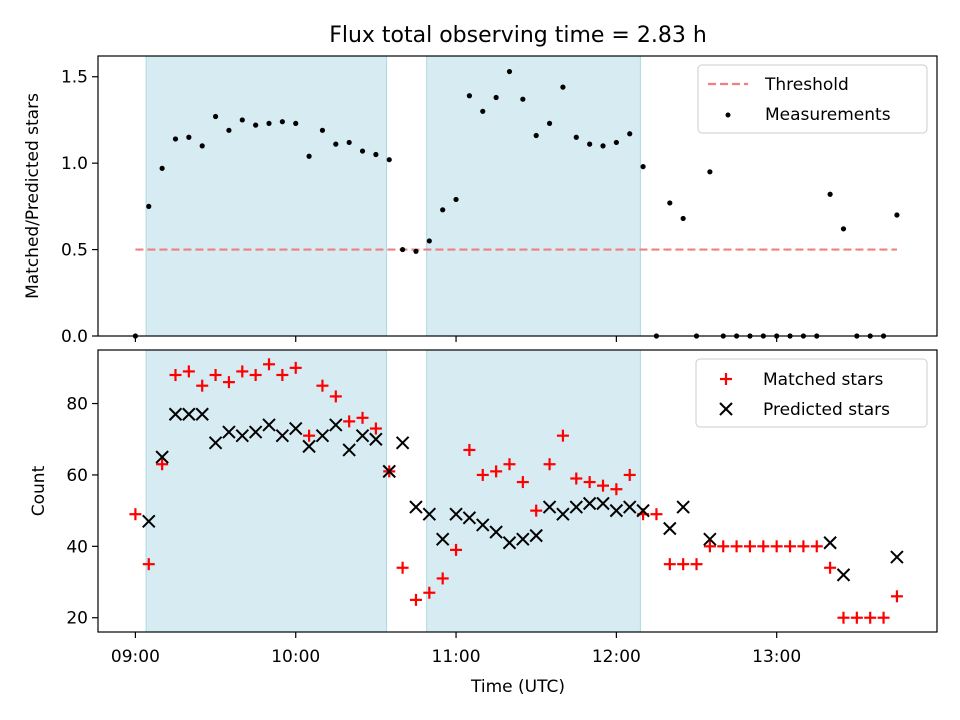 The height and width of the screenshot is (720, 960). I want to click on bottom-x-ticks: 09:00 10:00 11:00 12:00 13:00, so click(456, 649).